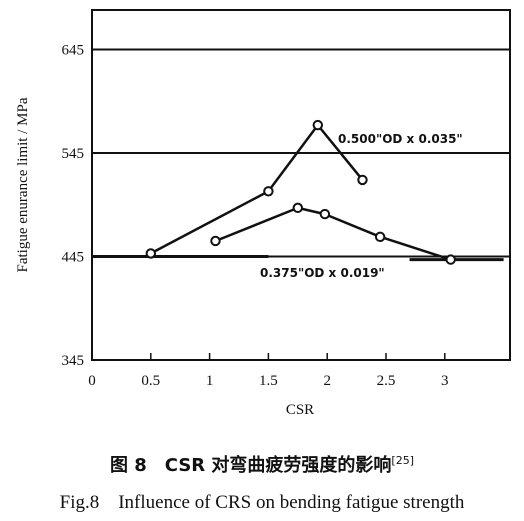 The height and width of the screenshot is (521, 524). What do you see at coordinates (327, 381) in the screenshot?
I see `x-tick-label: 2` at bounding box center [327, 381].